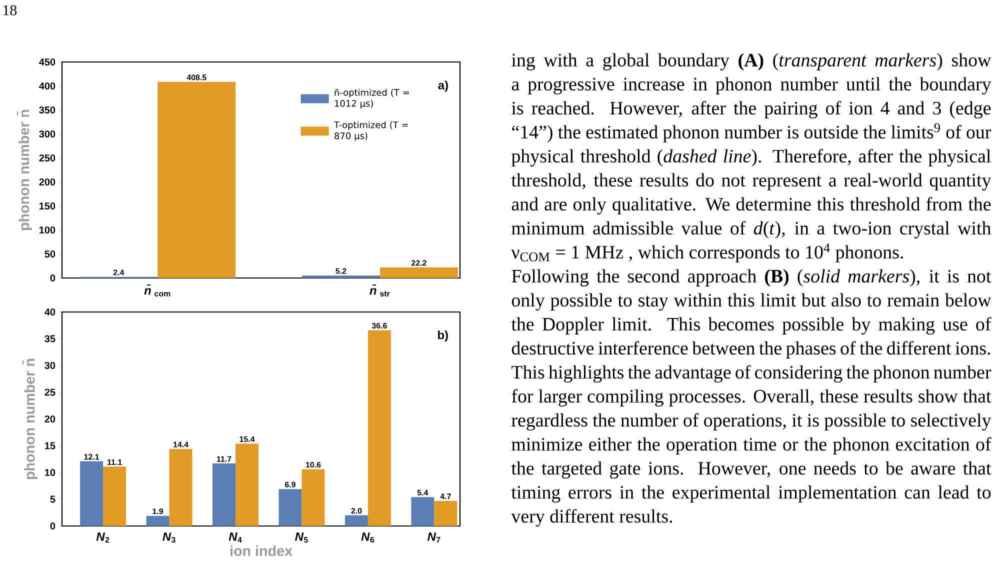 Image resolution: width=997 pixels, height=583 pixels. What do you see at coordinates (50, 392) in the screenshot?
I see `y-tick-label: 25` at bounding box center [50, 392].